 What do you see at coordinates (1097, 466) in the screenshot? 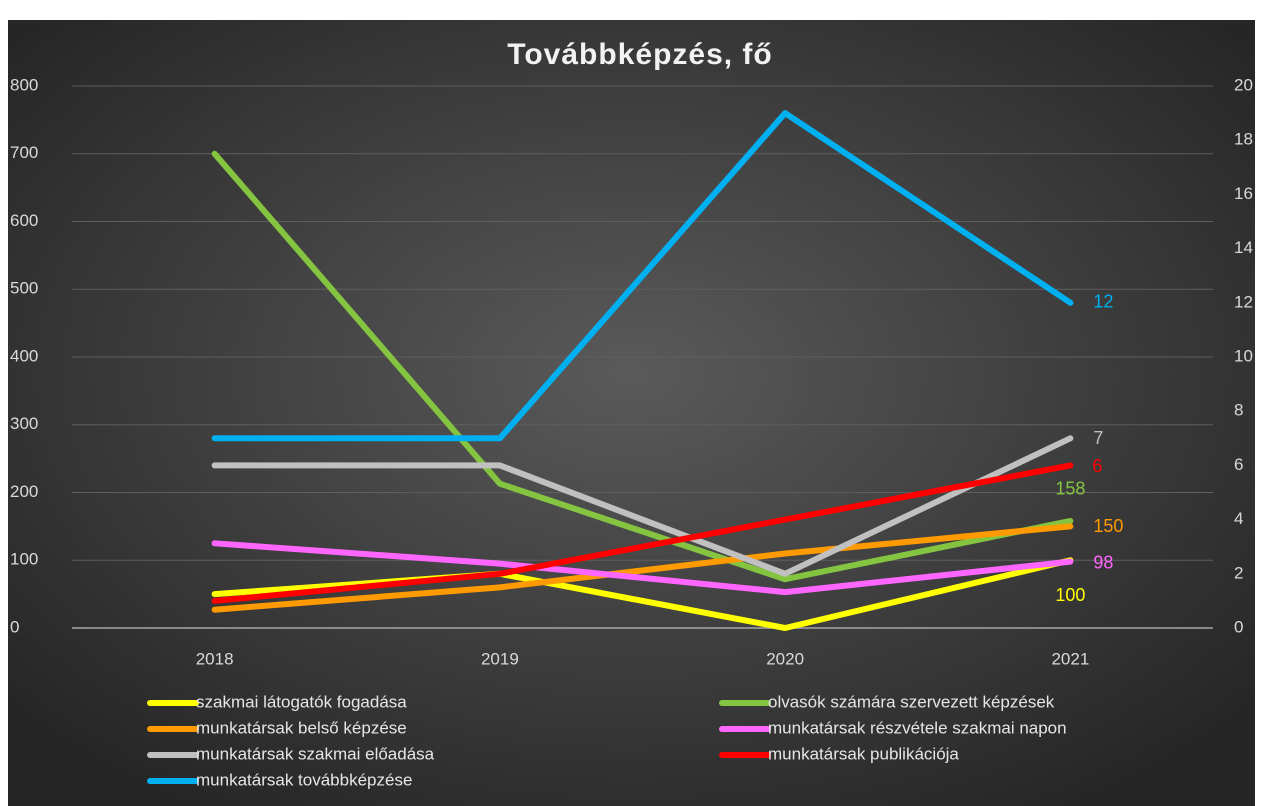
I see `data-label: 6` at bounding box center [1097, 466].